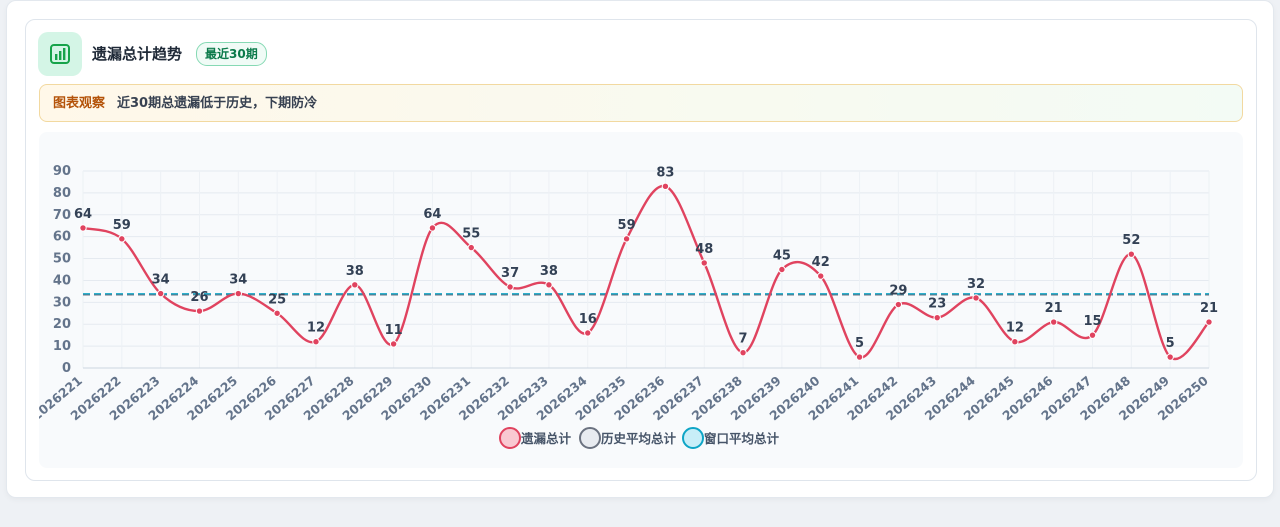 Image resolution: width=1280 pixels, height=527 pixels. I want to click on y-tick-label: 80, so click(62, 193).